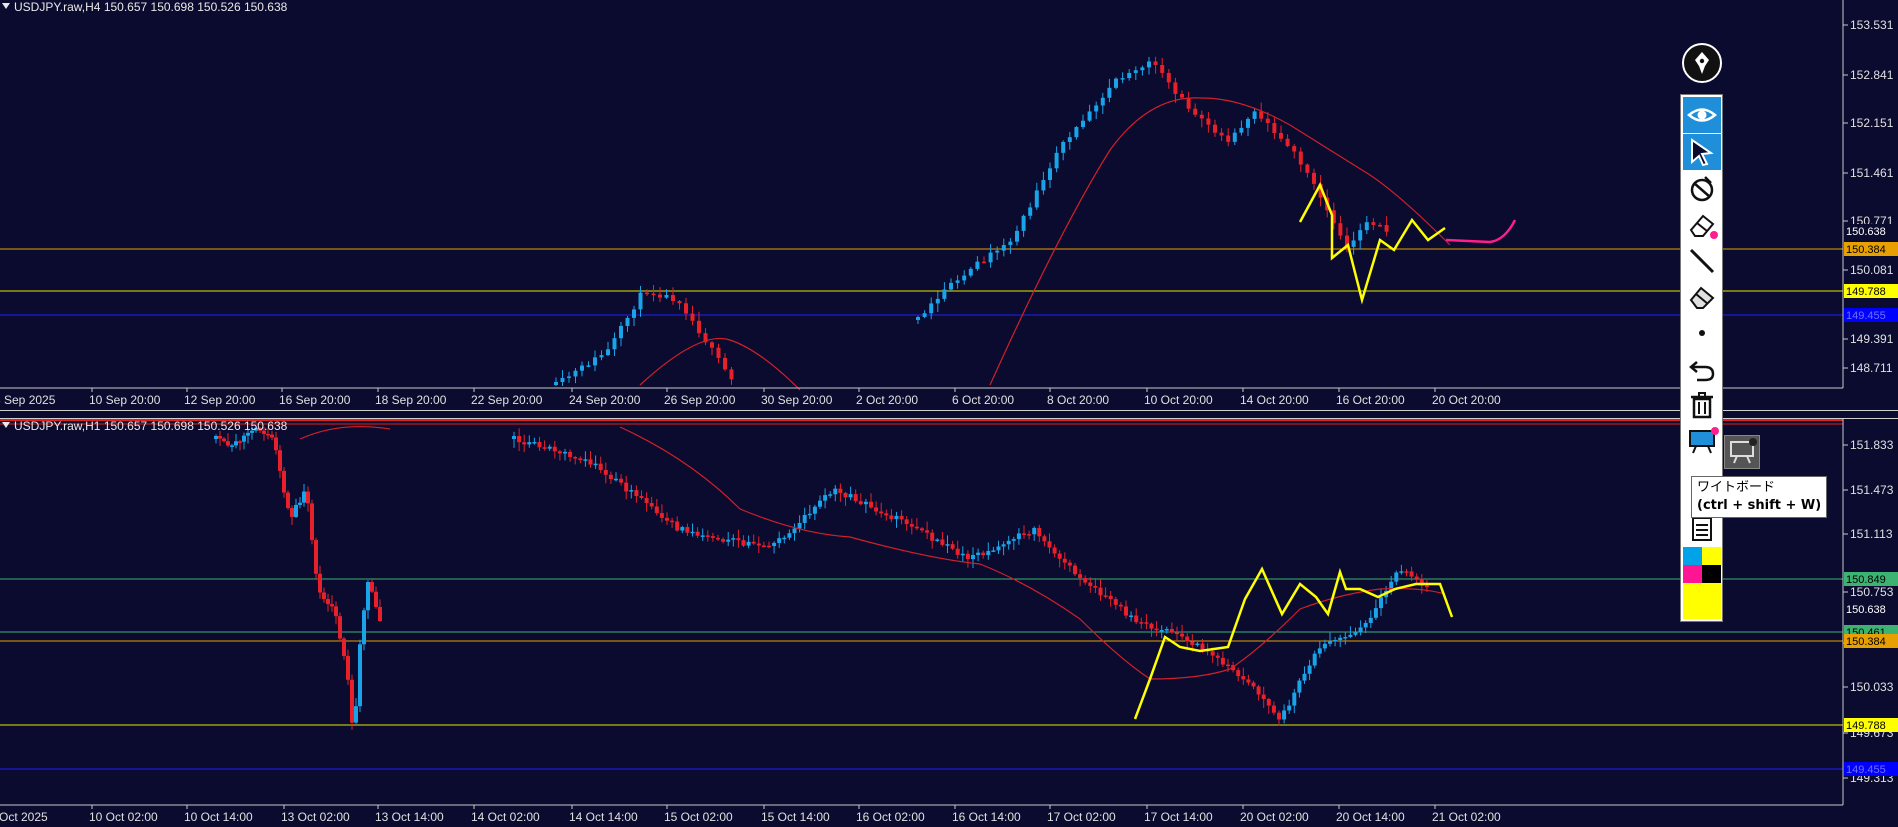 The height and width of the screenshot is (827, 1898). Describe the element at coordinates (1871, 641) in the screenshot. I see `level-price-label-bg` at that location.